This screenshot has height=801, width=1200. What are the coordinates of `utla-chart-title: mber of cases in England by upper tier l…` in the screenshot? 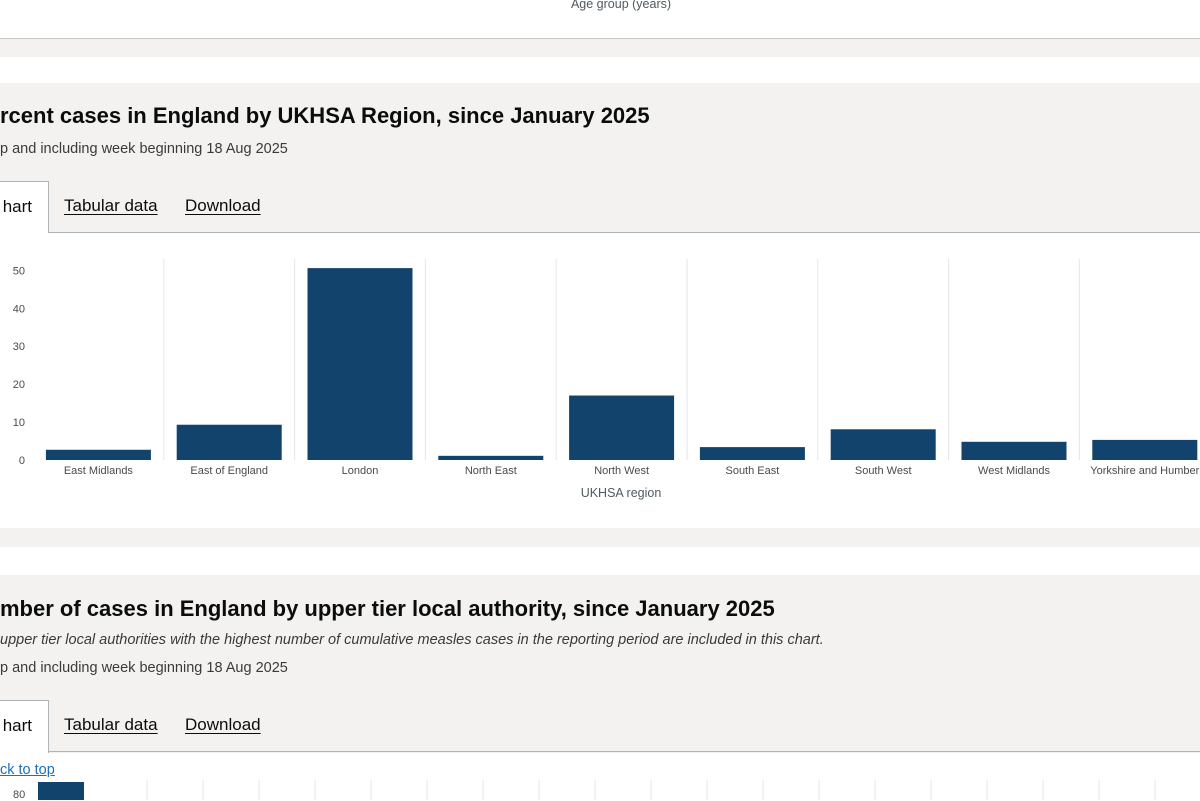 It's located at (387, 608).